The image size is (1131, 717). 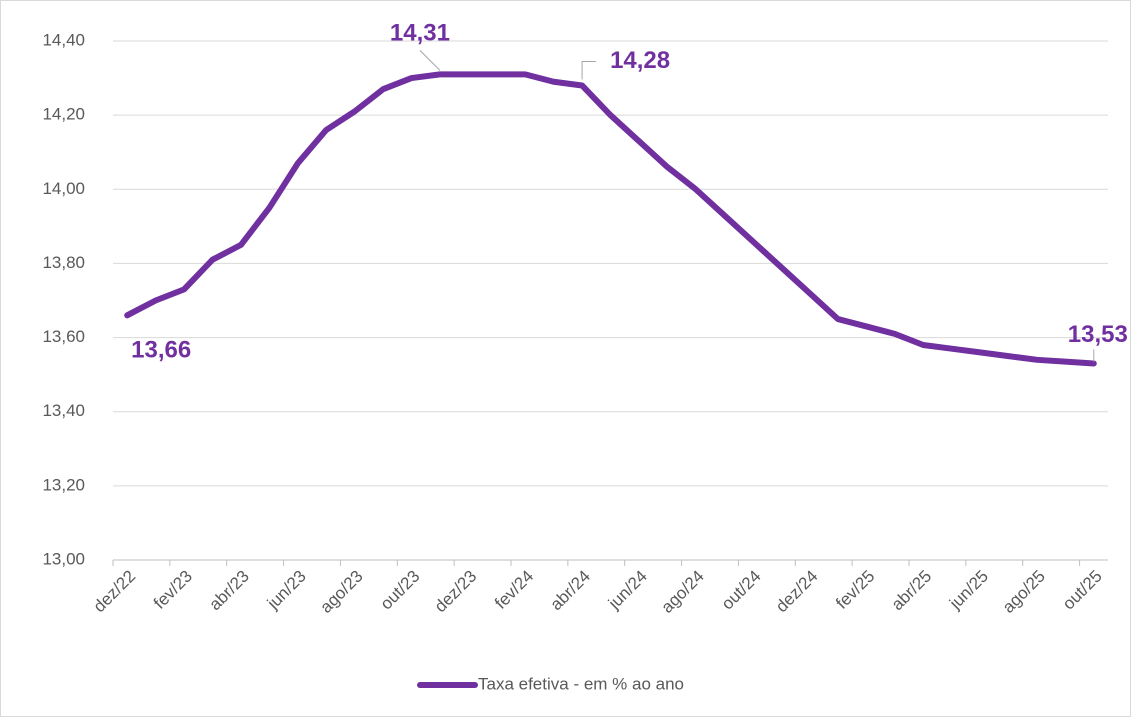 What do you see at coordinates (63, 188) in the screenshot?
I see `y-tick-label: 14,00` at bounding box center [63, 188].